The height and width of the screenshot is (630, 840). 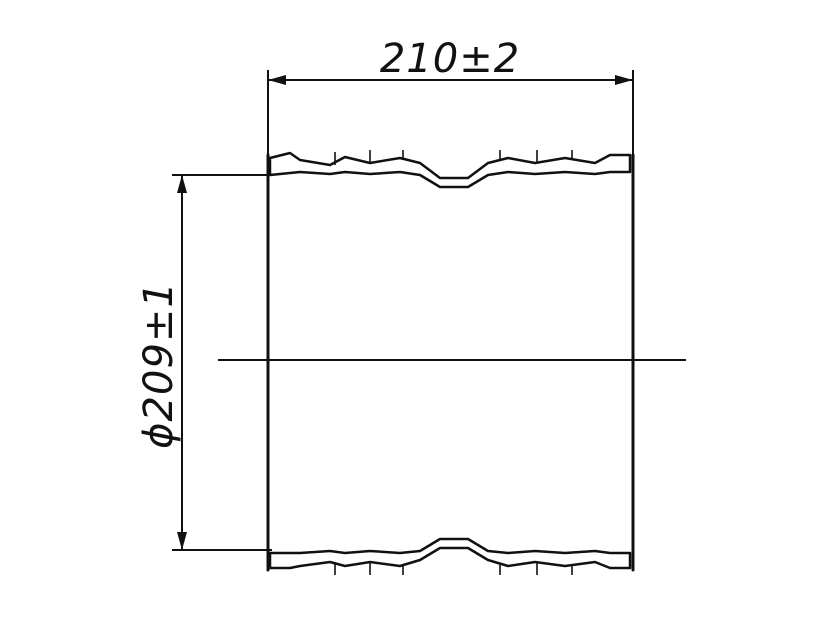 I want to click on top-wall-profile, so click(x=450, y=170).